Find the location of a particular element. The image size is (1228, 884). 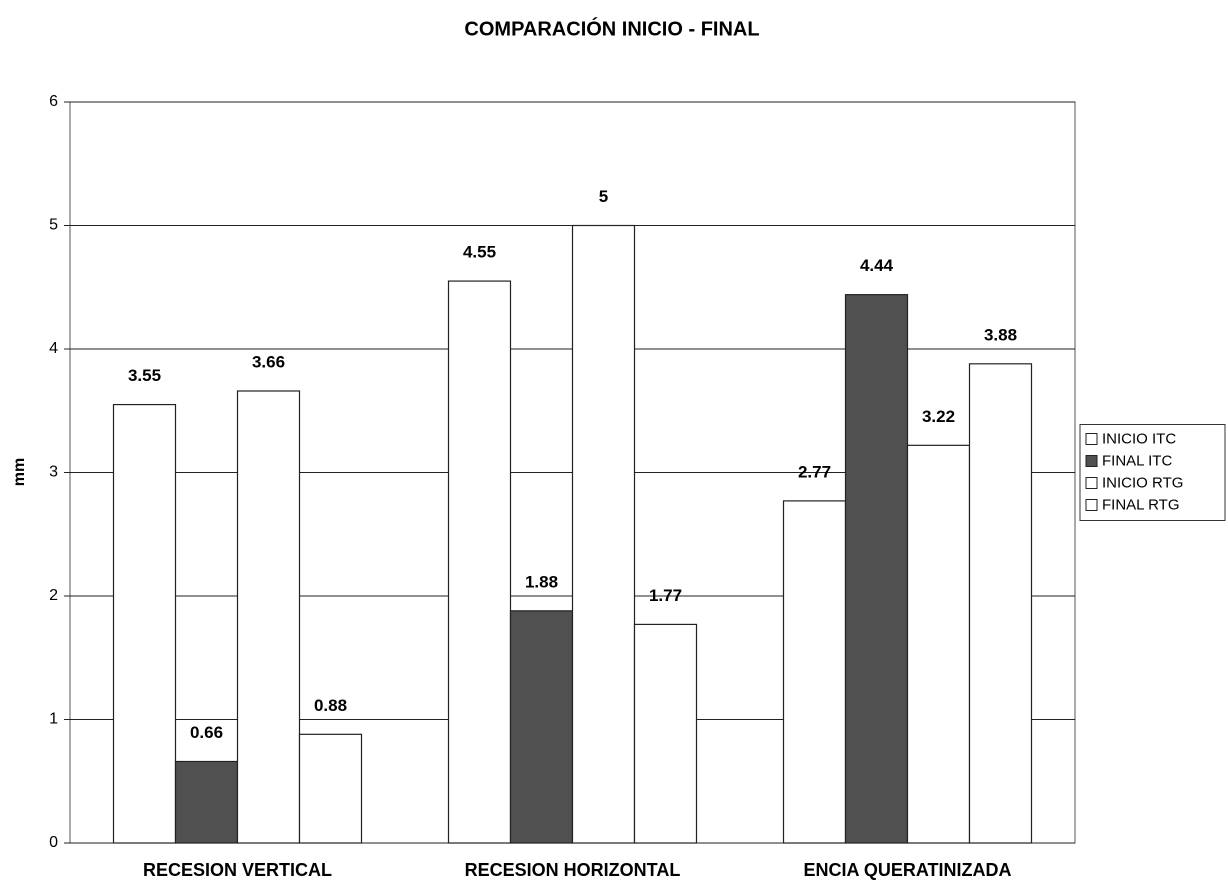

data-label: 4.44 is located at coordinates (877, 265).